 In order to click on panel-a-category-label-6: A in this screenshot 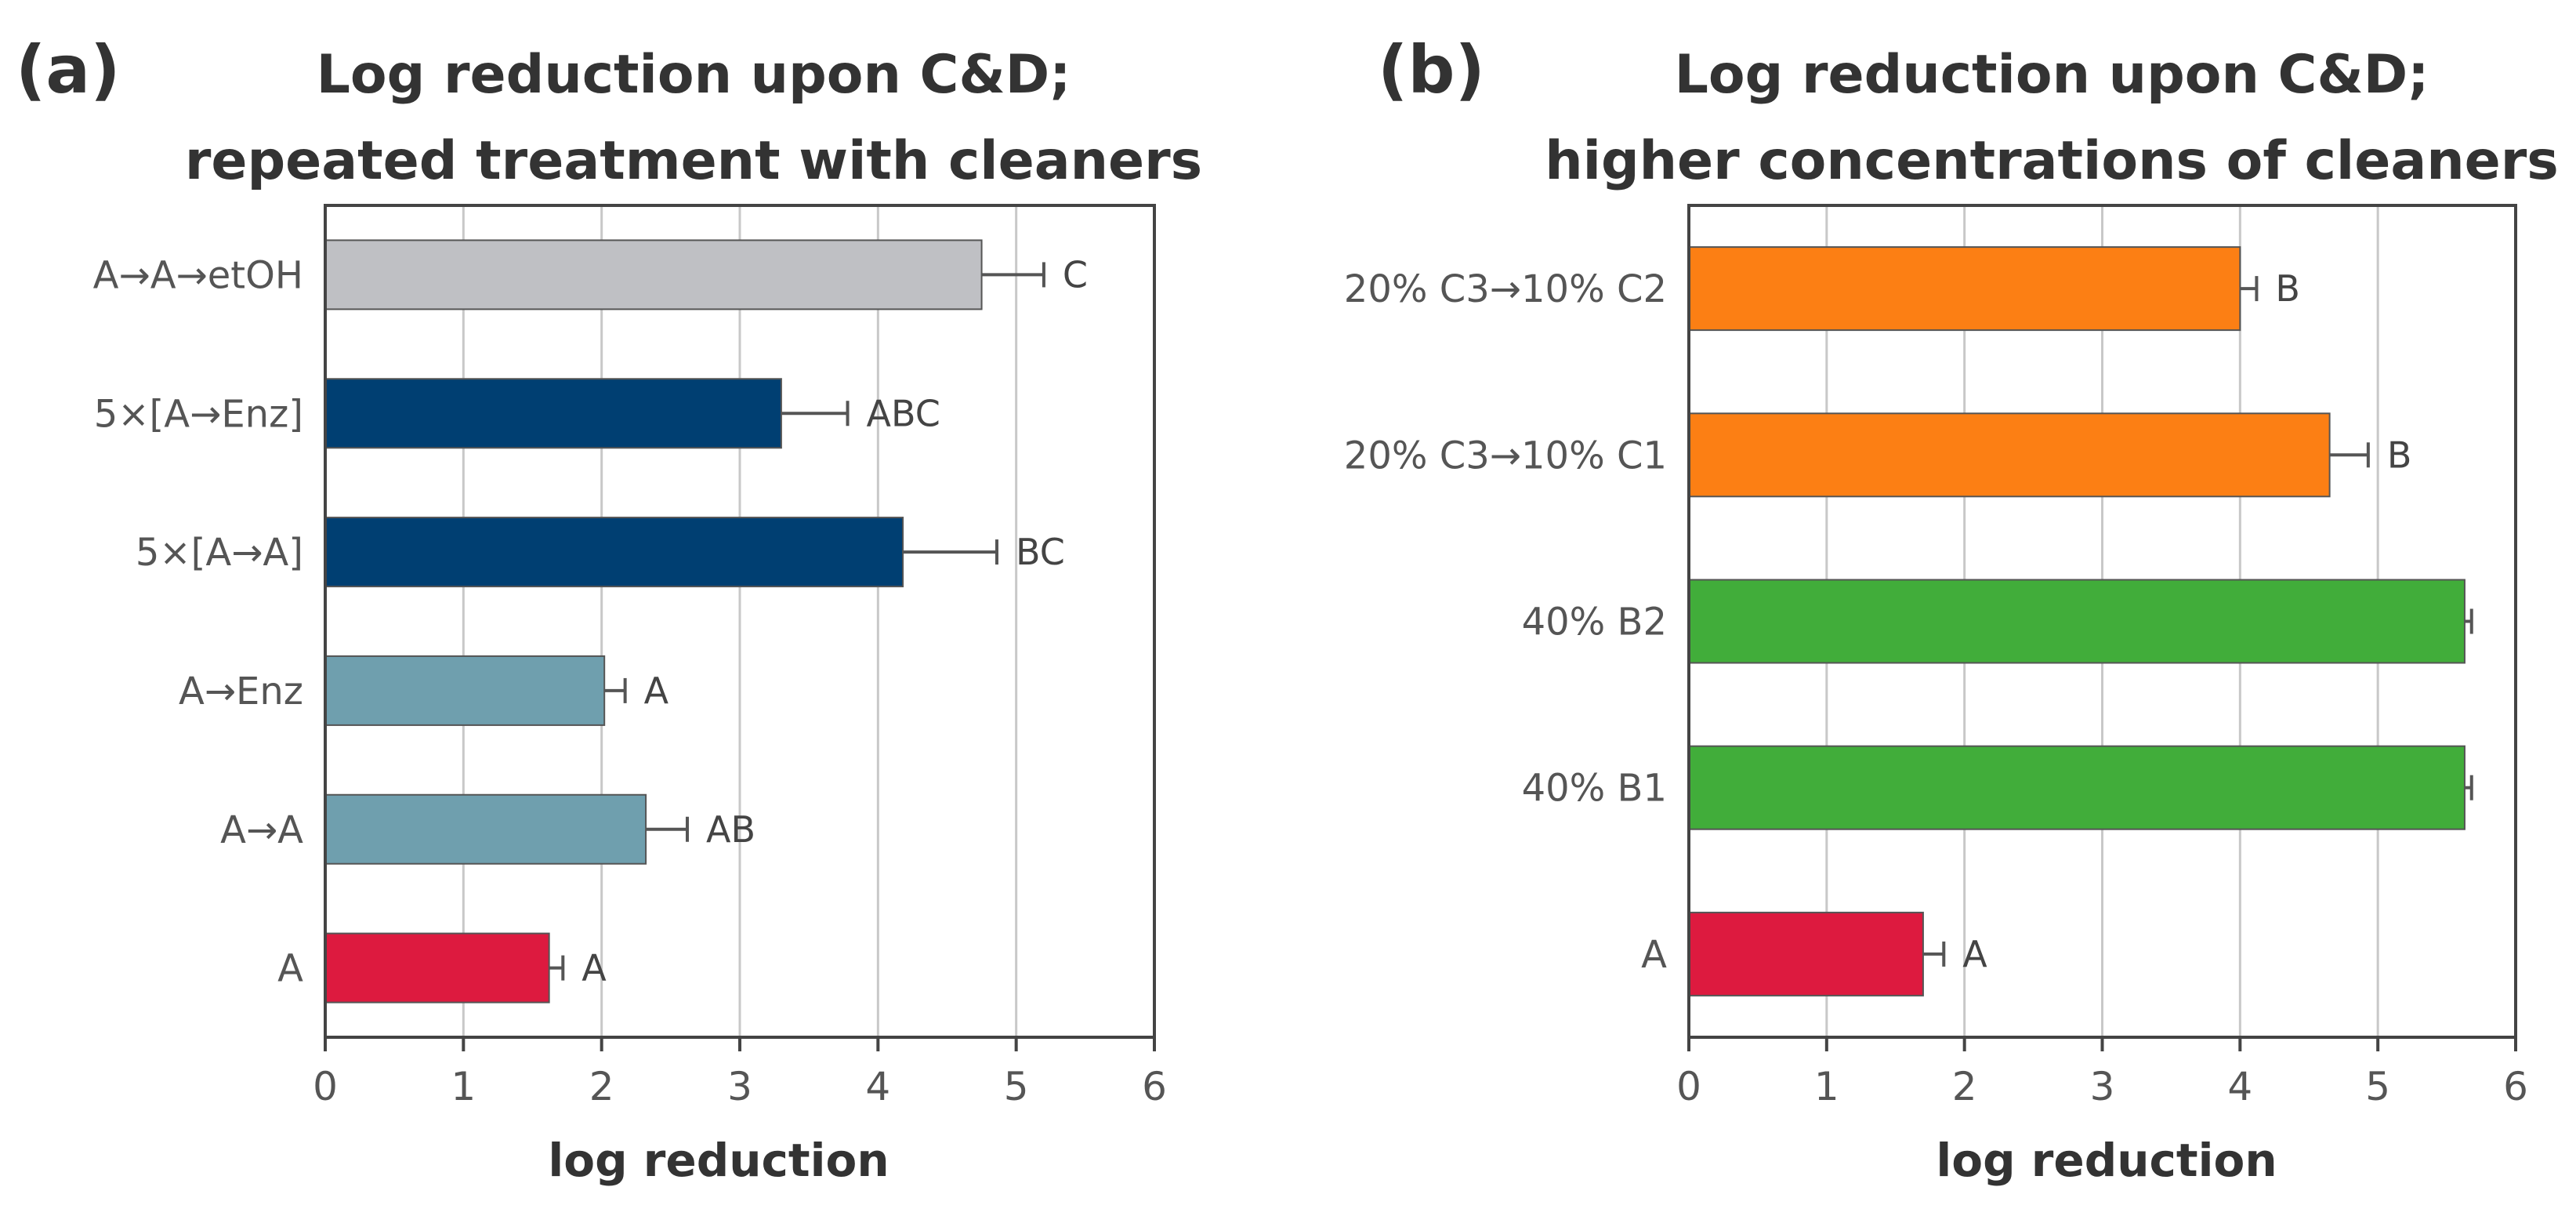, I will do `click(290, 969)`.